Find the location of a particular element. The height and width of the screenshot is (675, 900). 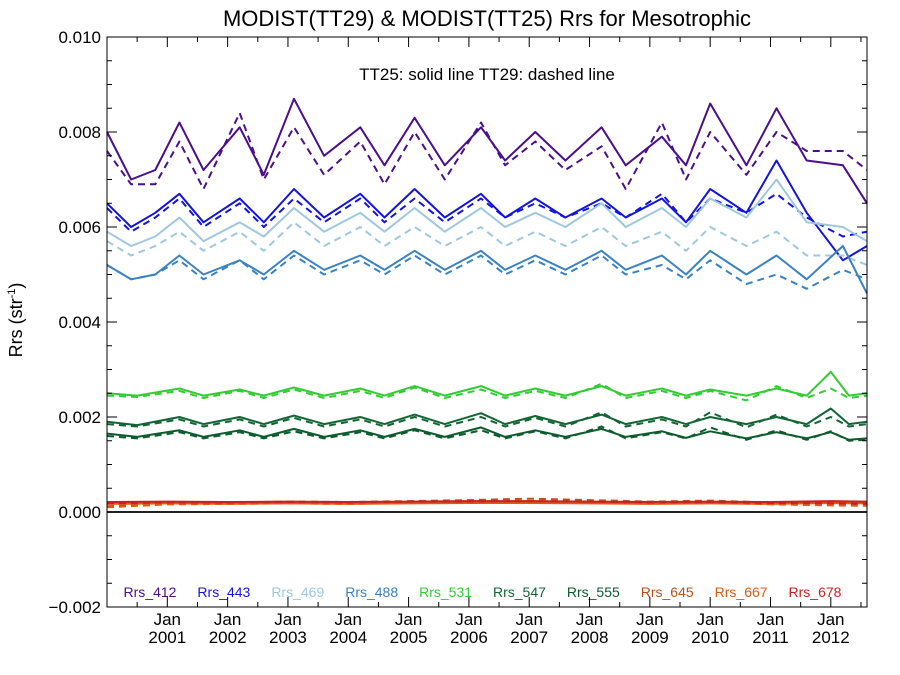

series-rrs-555-tt29-dashed is located at coordinates (487, 433).